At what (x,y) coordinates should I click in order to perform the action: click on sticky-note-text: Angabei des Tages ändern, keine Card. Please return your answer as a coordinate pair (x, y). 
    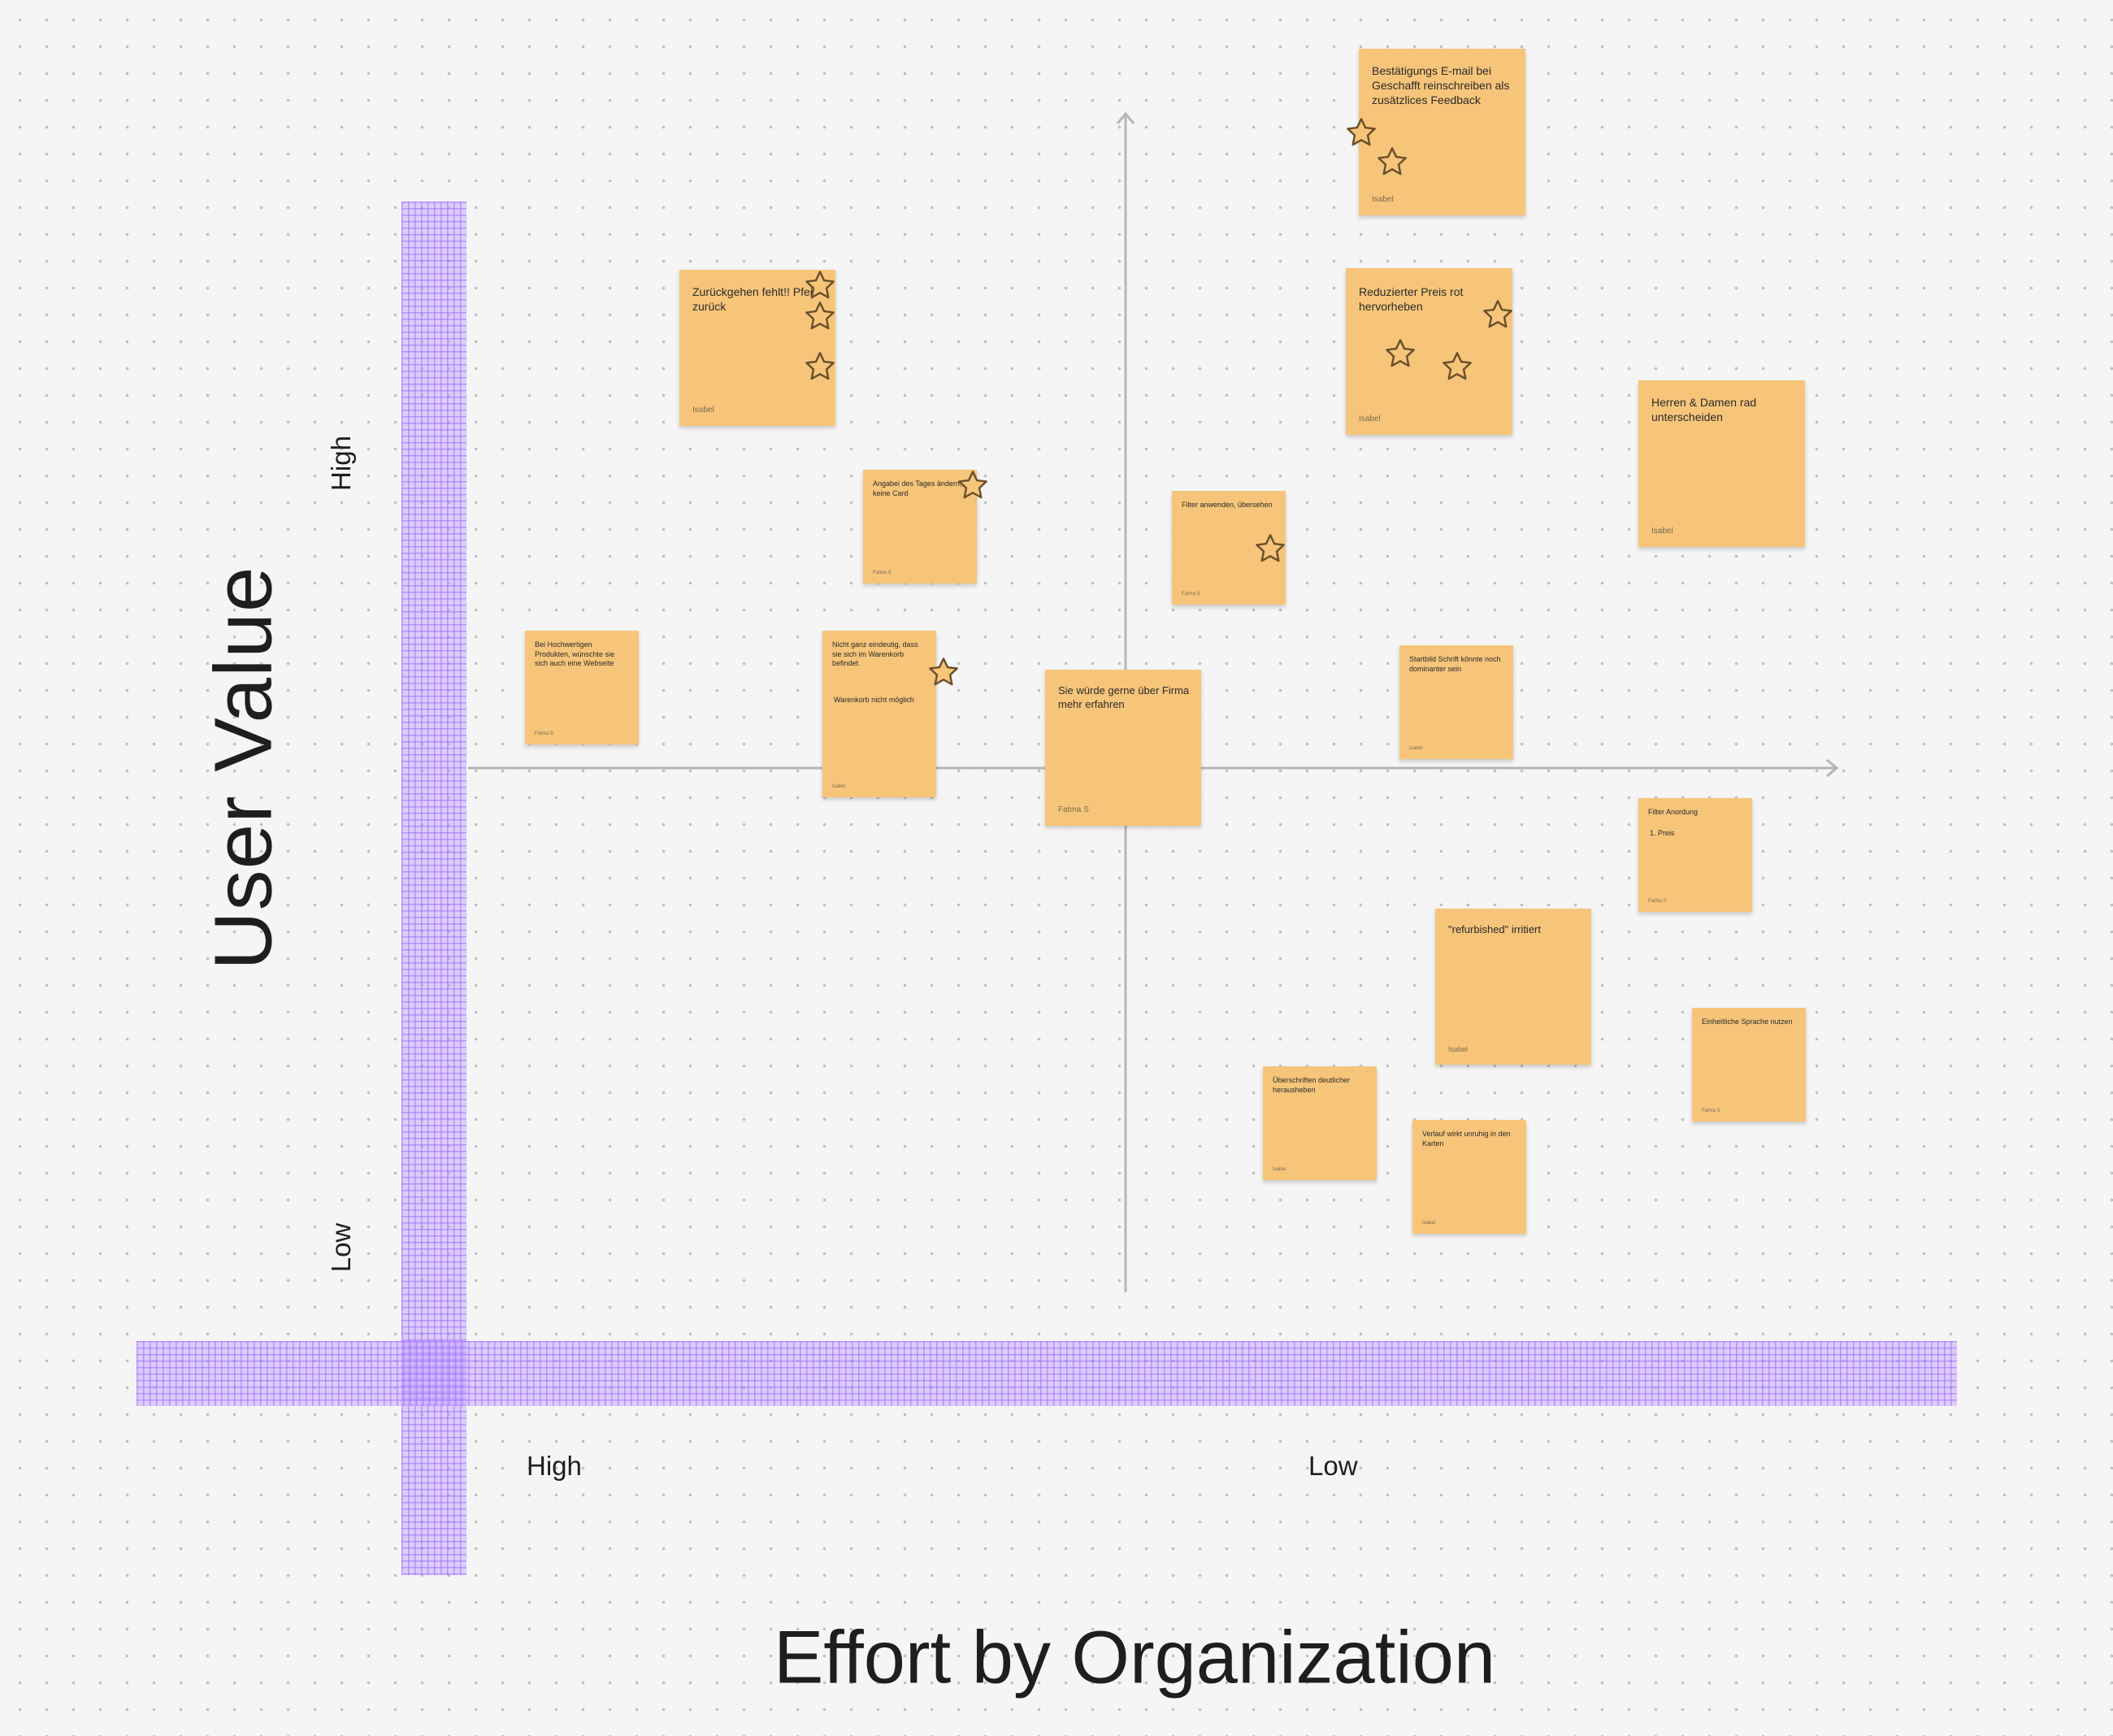
    Looking at the image, I should click on (917, 488).